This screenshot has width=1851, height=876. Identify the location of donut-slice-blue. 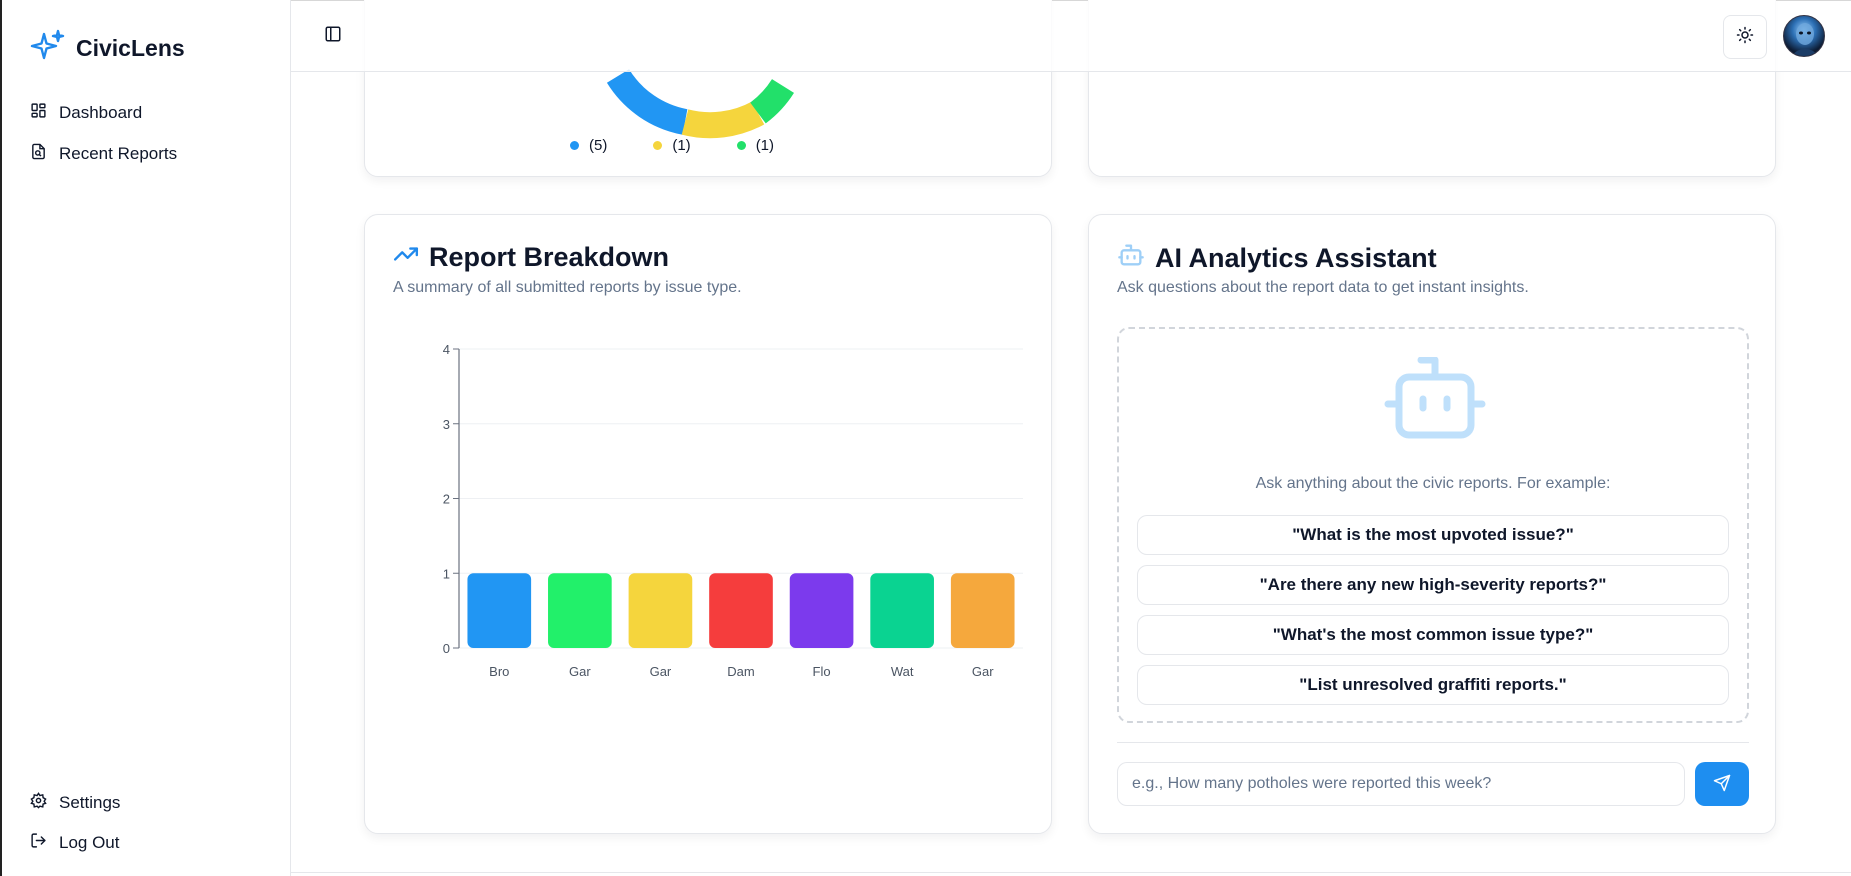
(647, 101).